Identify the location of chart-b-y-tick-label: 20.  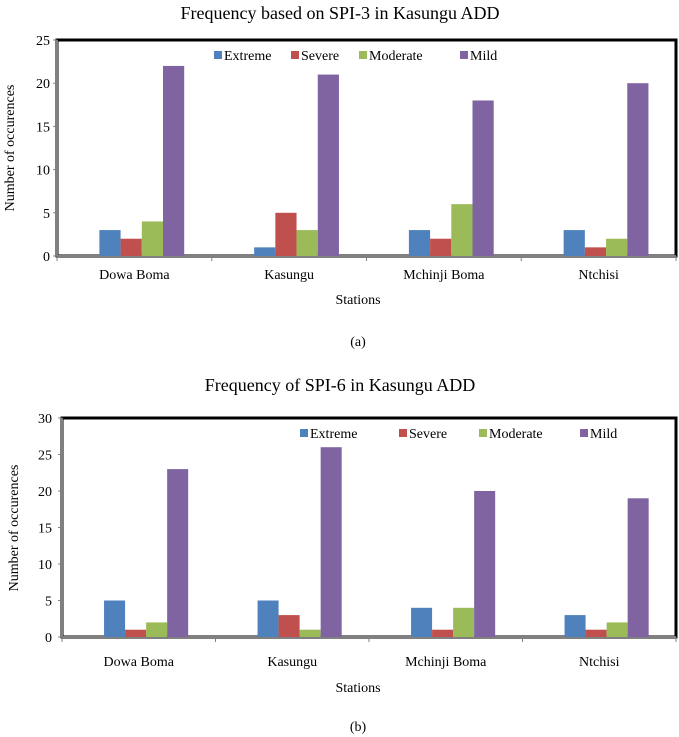
(45, 492).